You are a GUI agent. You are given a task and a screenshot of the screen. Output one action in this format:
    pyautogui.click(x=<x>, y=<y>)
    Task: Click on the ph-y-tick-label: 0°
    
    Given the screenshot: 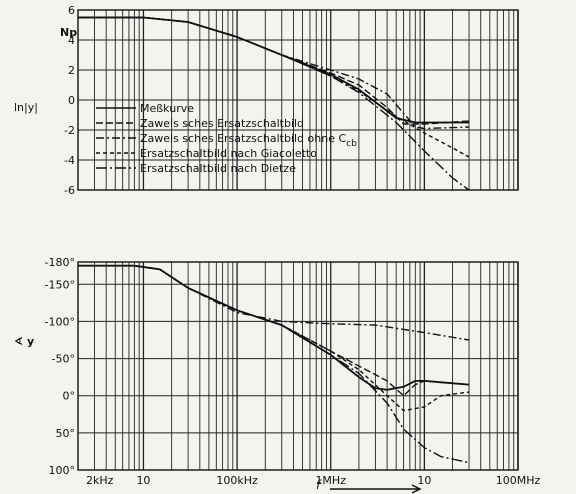 What is the action you would take?
    pyautogui.click(x=69, y=396)
    